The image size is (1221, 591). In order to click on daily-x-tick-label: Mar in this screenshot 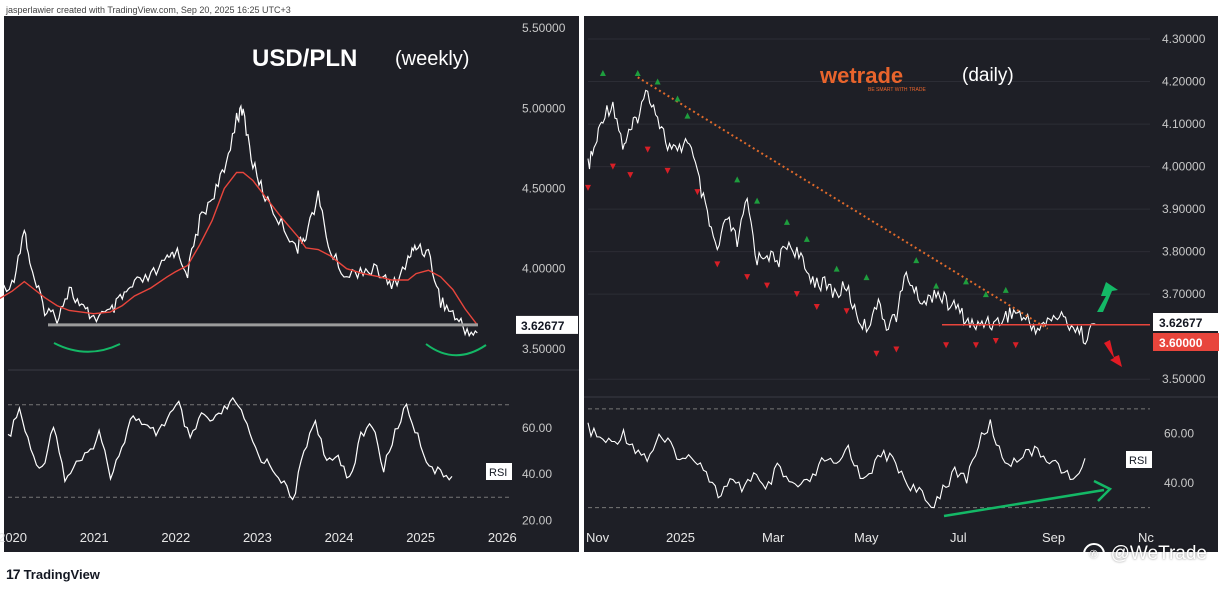, I will do `click(773, 537)`.